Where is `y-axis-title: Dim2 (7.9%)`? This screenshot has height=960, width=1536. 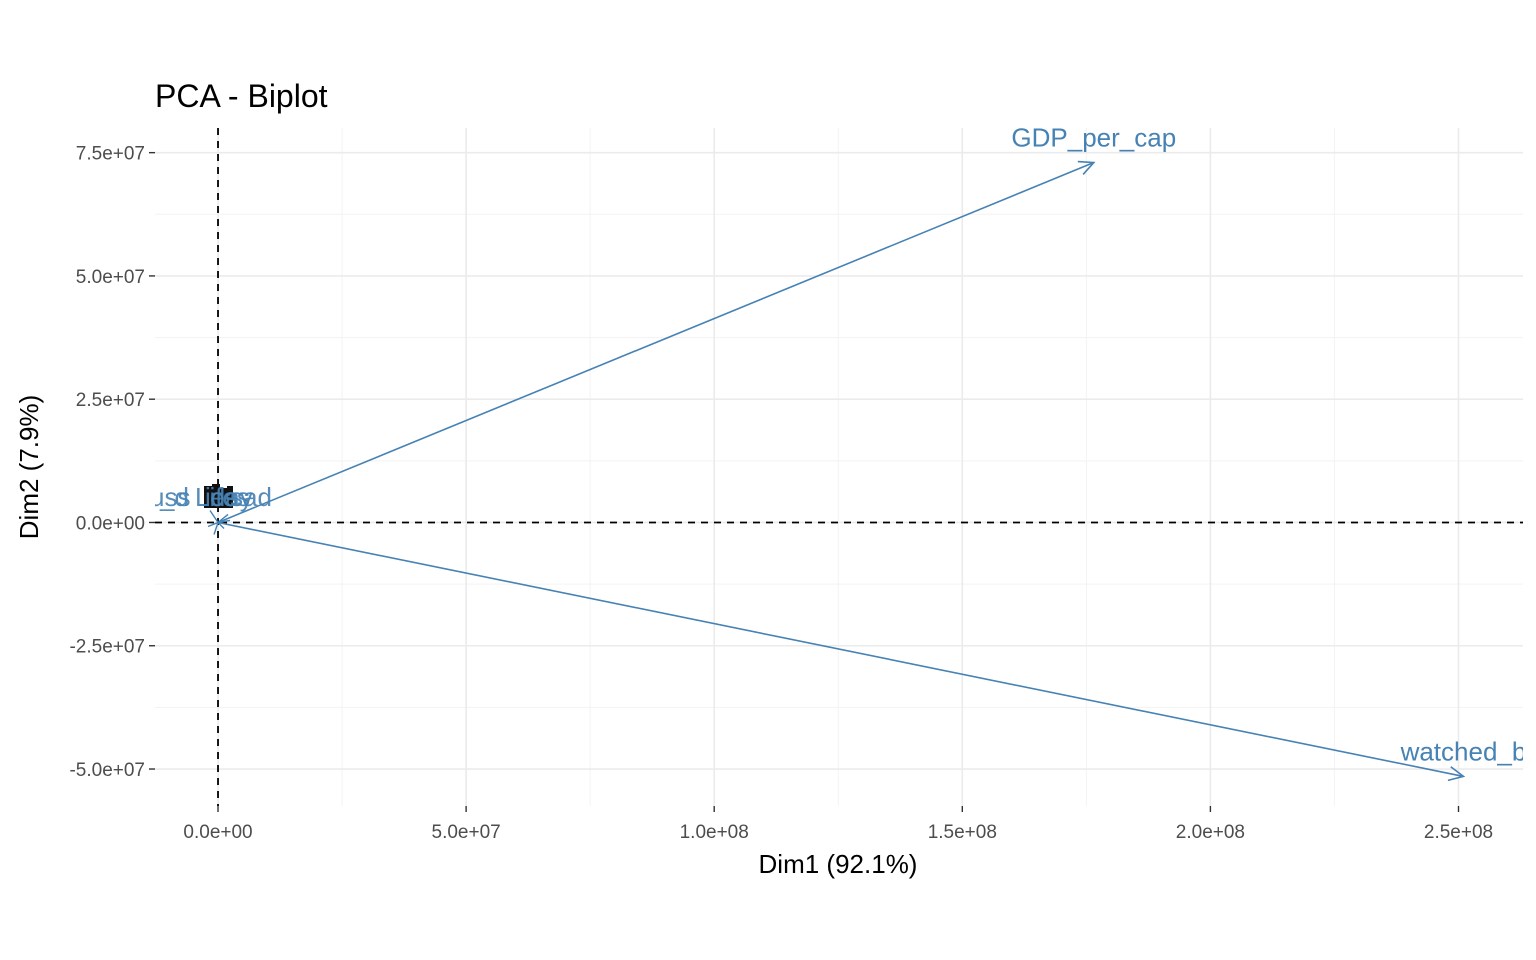
y-axis-title: Dim2 (7.9%) is located at coordinates (29, 467).